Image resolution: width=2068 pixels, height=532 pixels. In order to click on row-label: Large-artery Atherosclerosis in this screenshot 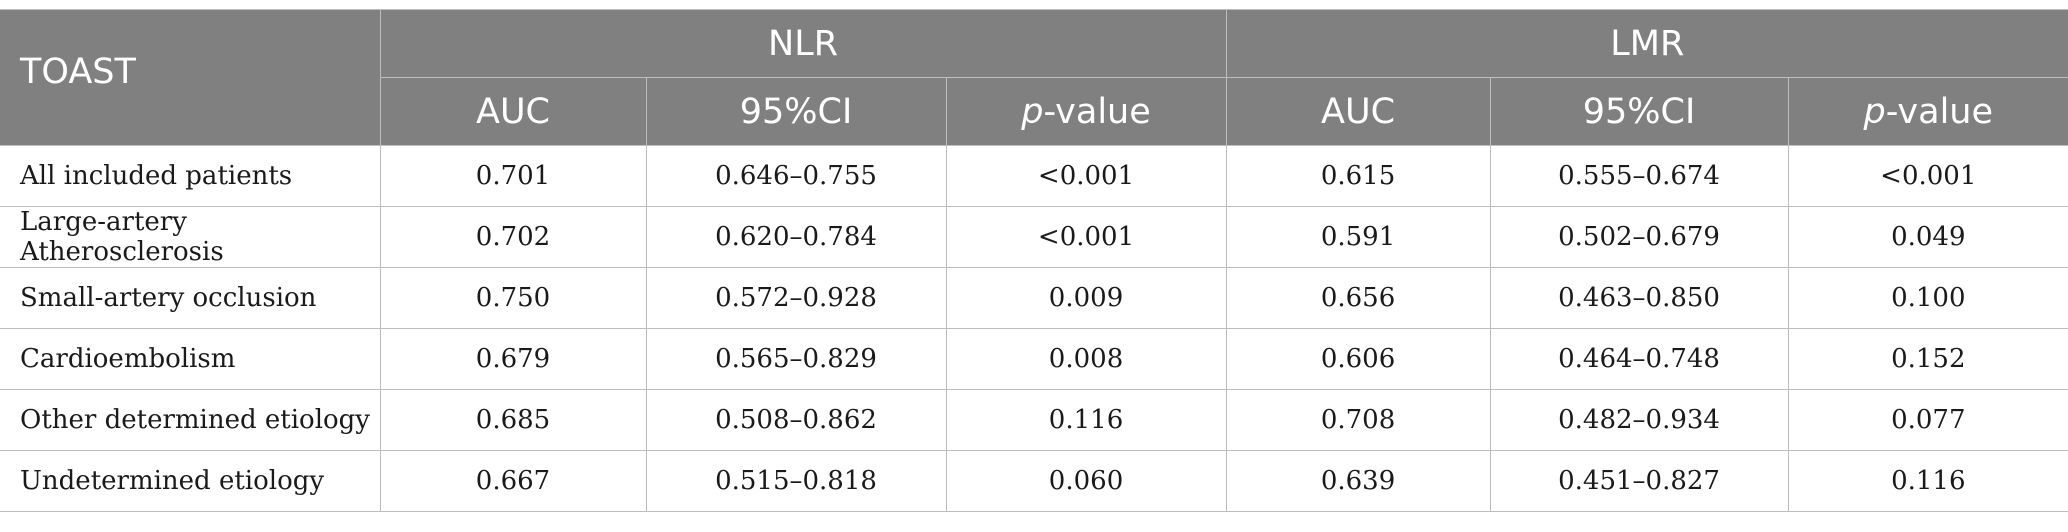, I will do `click(190, 237)`.